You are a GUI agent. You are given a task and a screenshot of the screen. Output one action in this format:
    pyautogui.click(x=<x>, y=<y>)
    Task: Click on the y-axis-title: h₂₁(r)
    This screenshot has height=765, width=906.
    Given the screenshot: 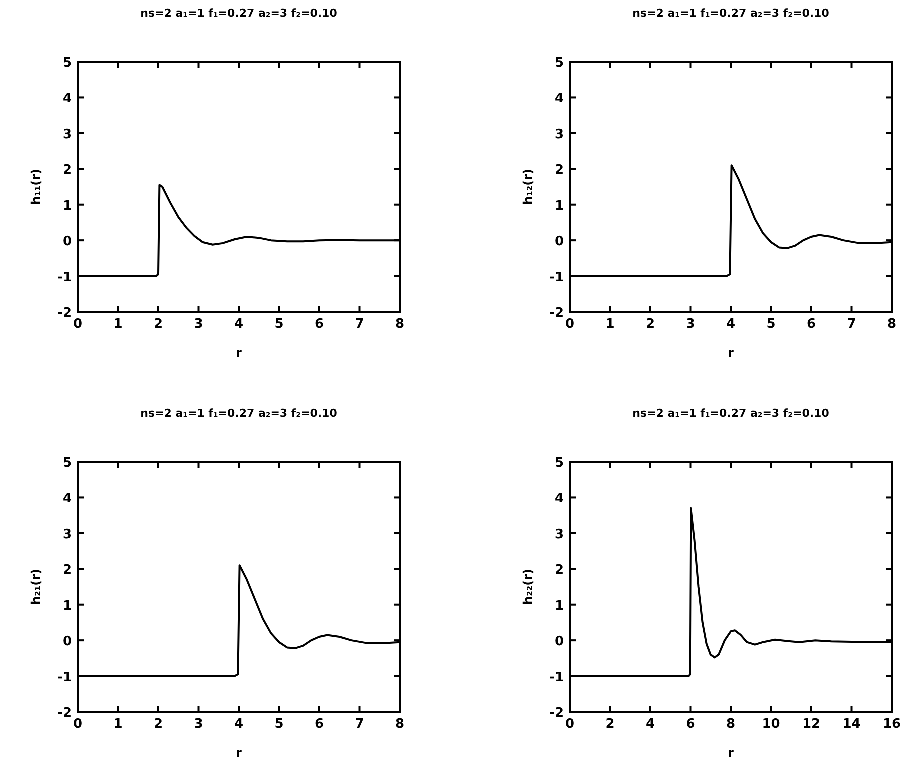 What is the action you would take?
    pyautogui.click(x=36, y=587)
    